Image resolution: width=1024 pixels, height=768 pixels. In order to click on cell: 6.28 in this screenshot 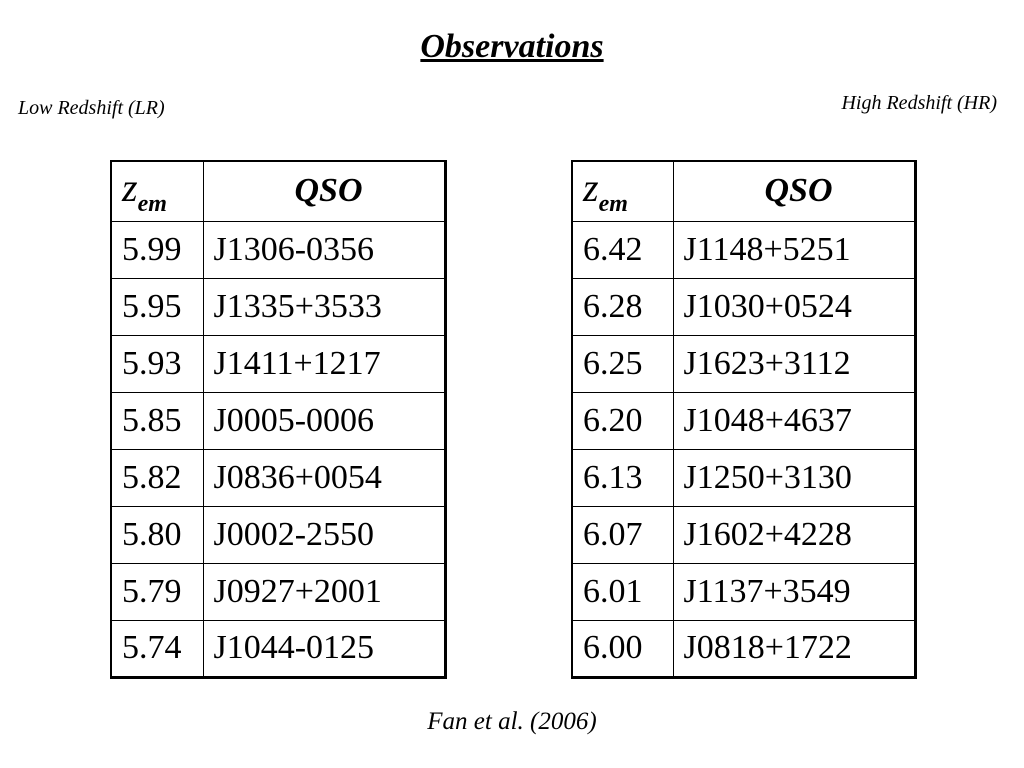, I will do `click(622, 306)`.